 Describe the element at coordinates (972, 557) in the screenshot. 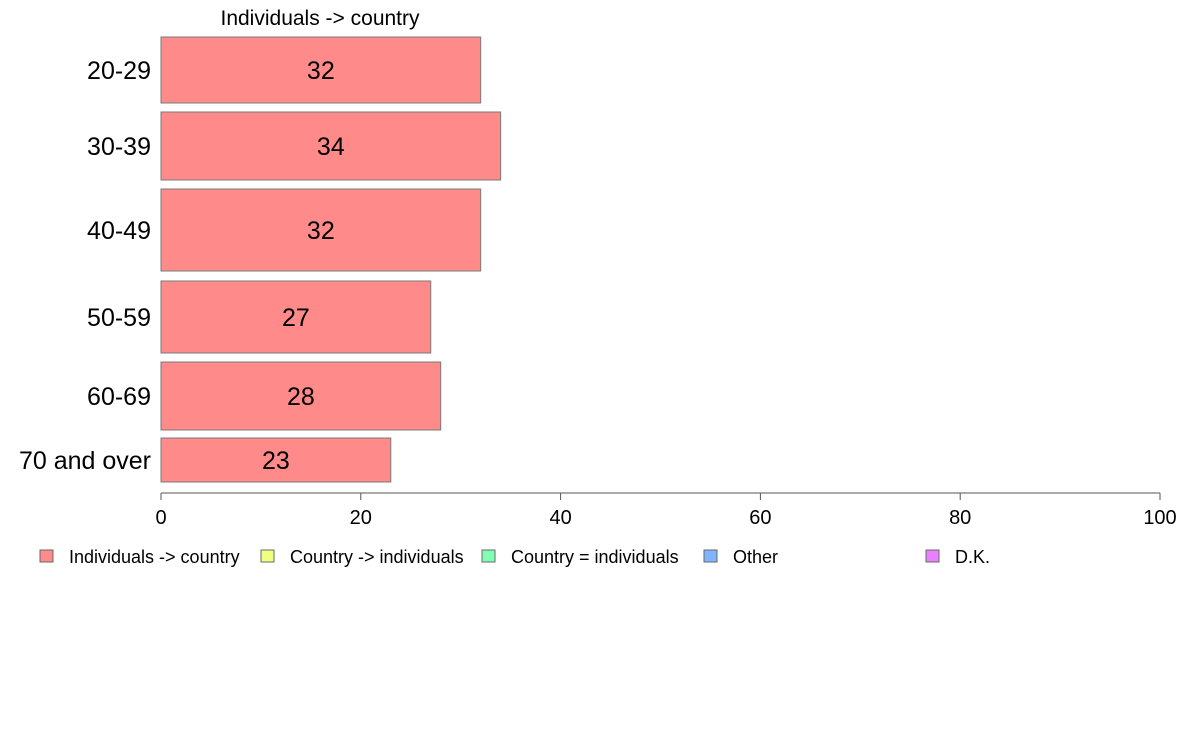

I see `legend-label: D.K.` at that location.